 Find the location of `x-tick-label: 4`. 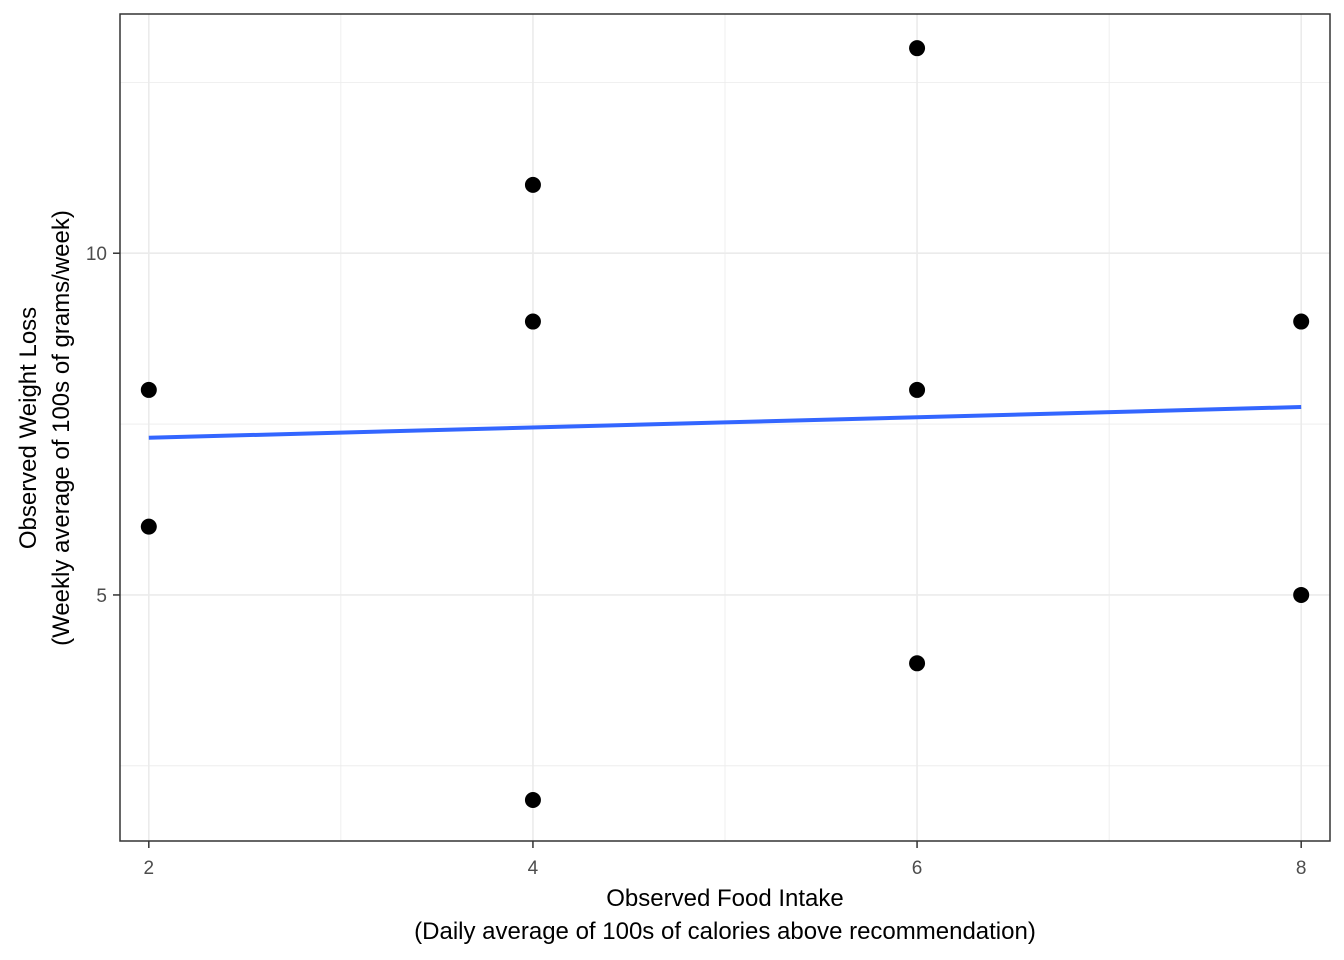

x-tick-label: 4 is located at coordinates (533, 868).